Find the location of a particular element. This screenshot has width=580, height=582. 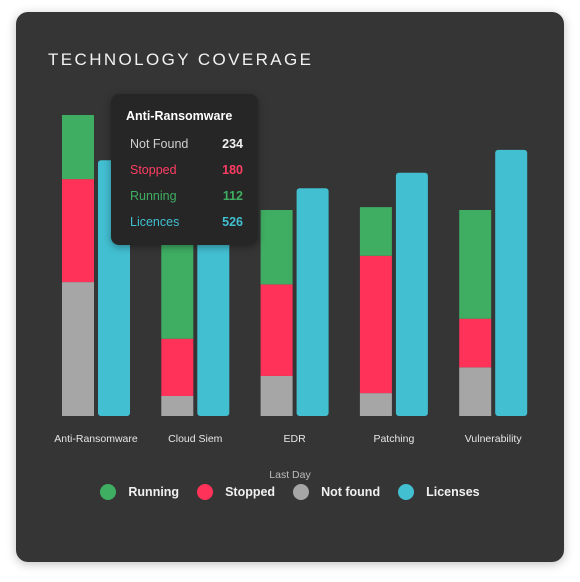

bar-not-found-patching is located at coordinates (375, 404).